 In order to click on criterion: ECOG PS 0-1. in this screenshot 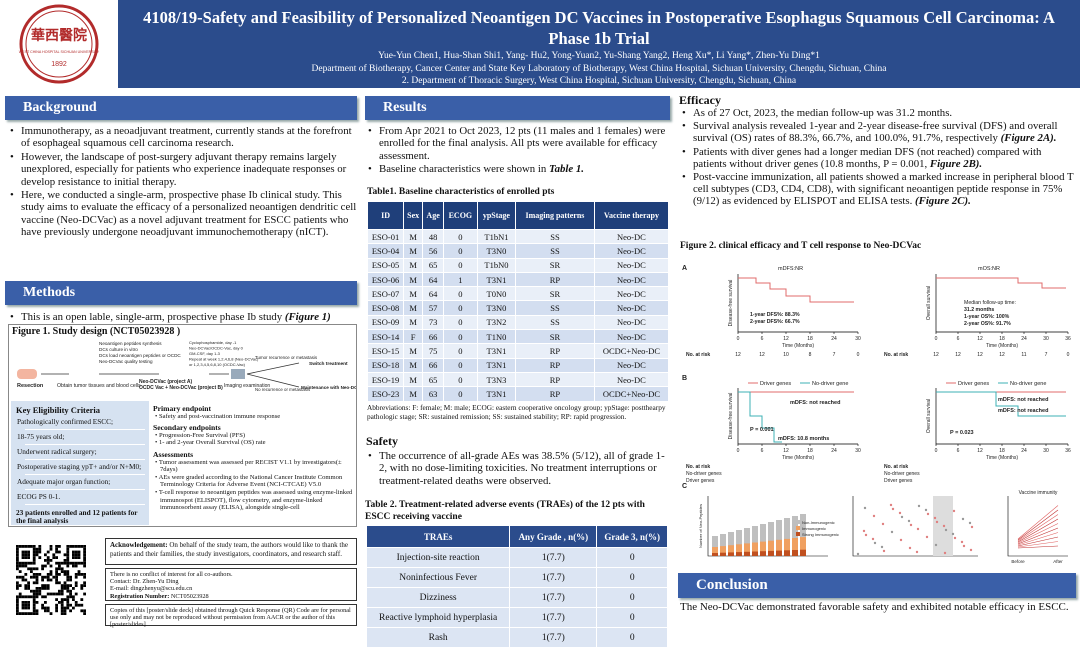, I will do `click(81, 499)`.